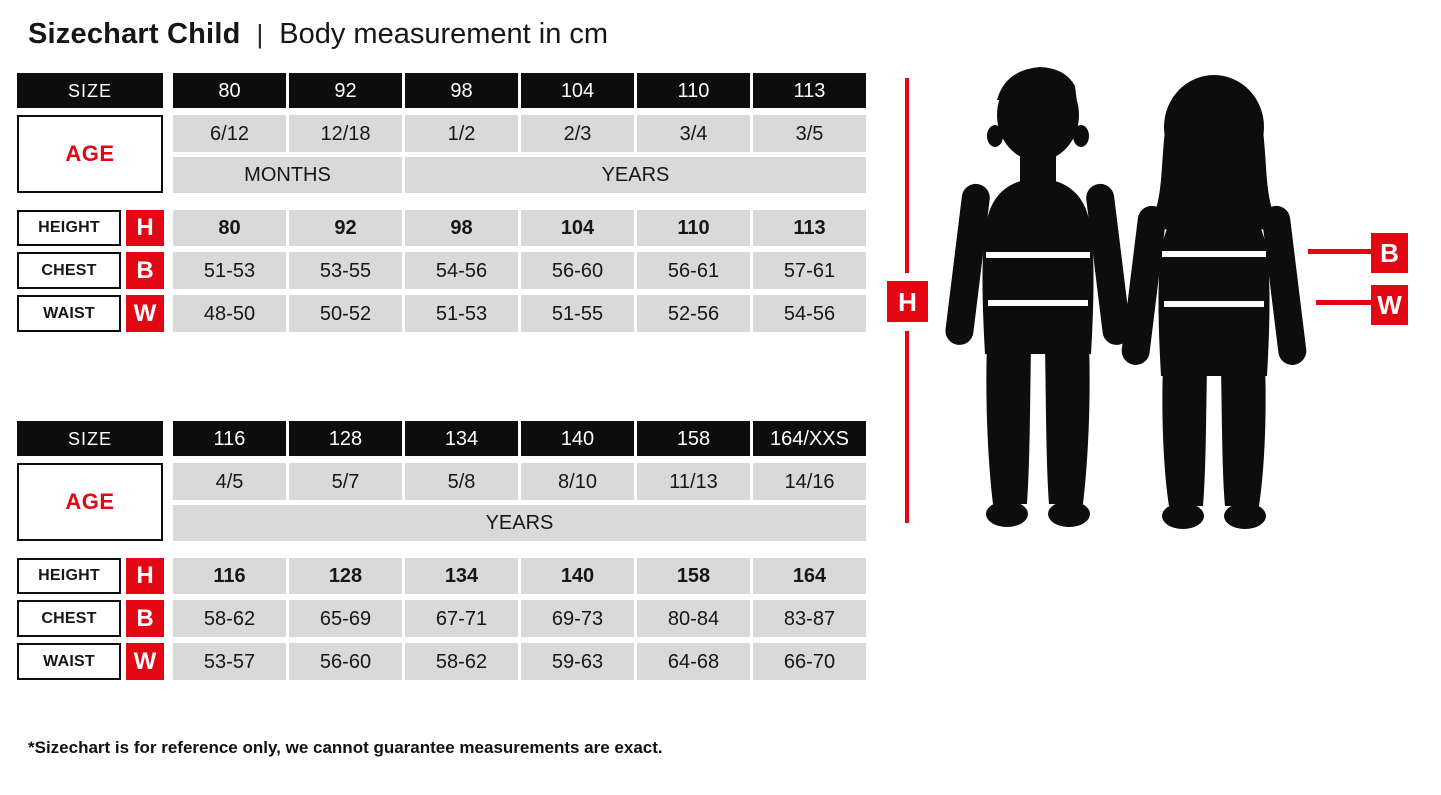 This screenshot has height=795, width=1441. I want to click on age-cell: 14/16, so click(809, 481).